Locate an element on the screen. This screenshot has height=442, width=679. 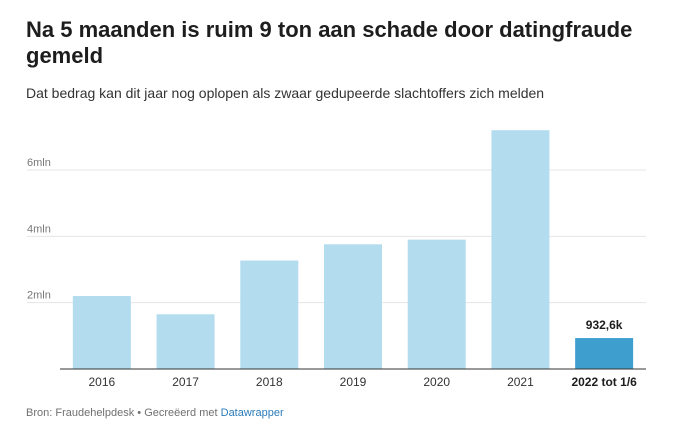
x-tick-label: 2019 is located at coordinates (353, 382).